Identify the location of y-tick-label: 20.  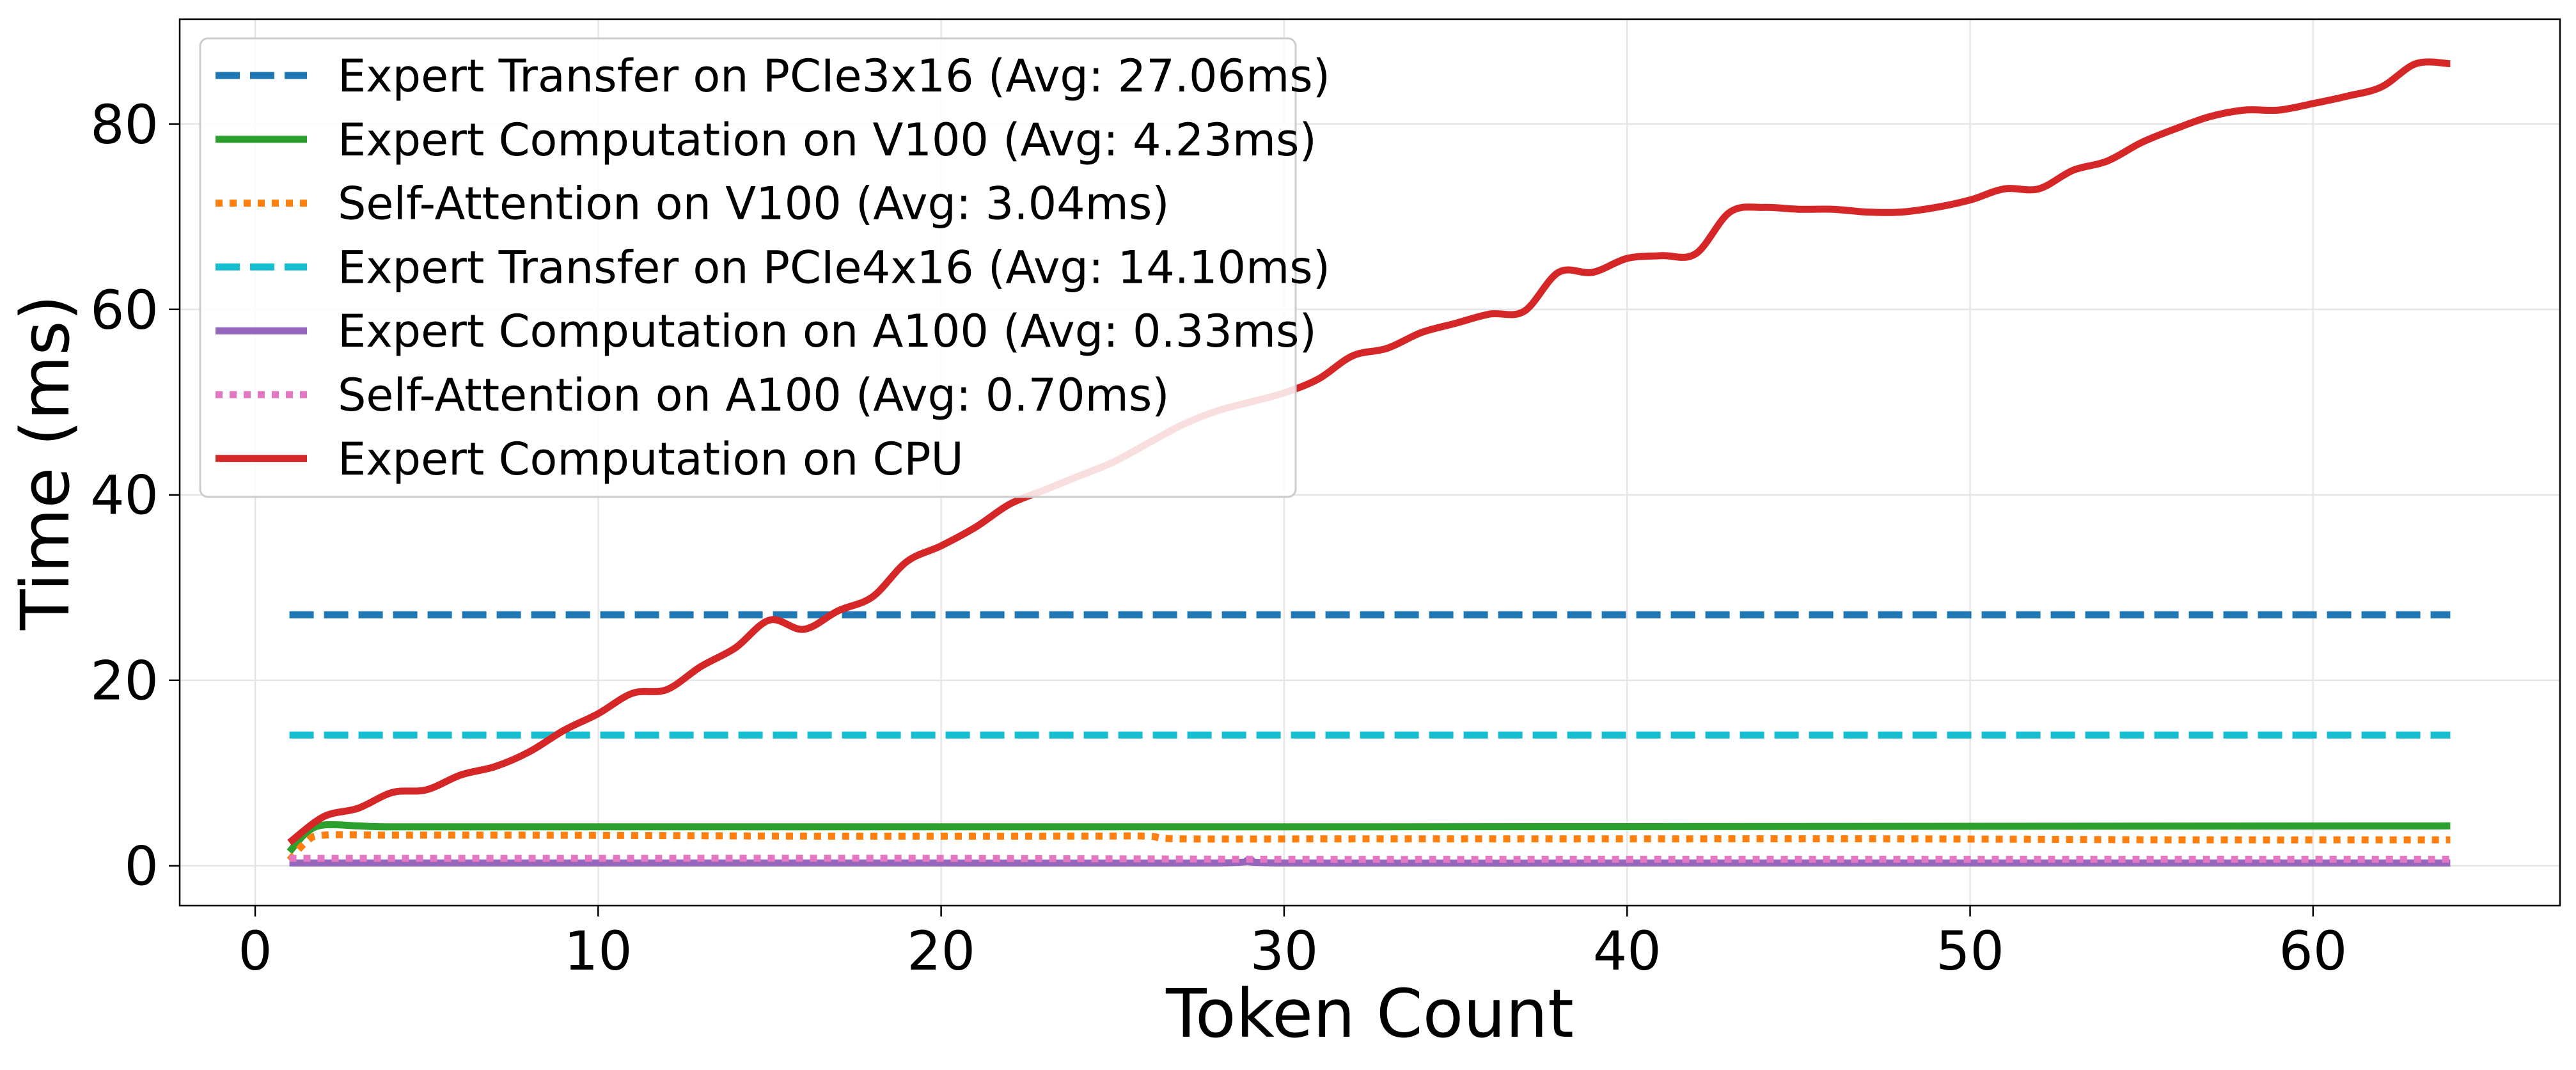
(124, 681).